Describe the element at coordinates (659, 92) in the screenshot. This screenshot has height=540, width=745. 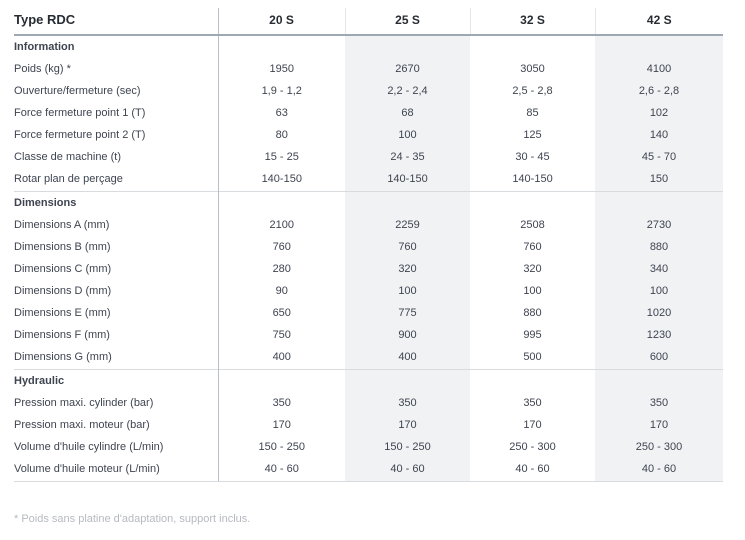
I see `value-cell: 2,6 - 2,8` at that location.